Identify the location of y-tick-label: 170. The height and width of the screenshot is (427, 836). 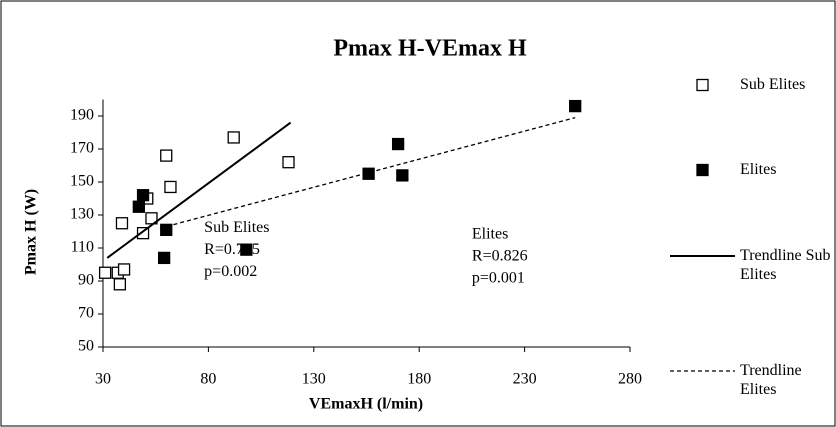
(82, 148).